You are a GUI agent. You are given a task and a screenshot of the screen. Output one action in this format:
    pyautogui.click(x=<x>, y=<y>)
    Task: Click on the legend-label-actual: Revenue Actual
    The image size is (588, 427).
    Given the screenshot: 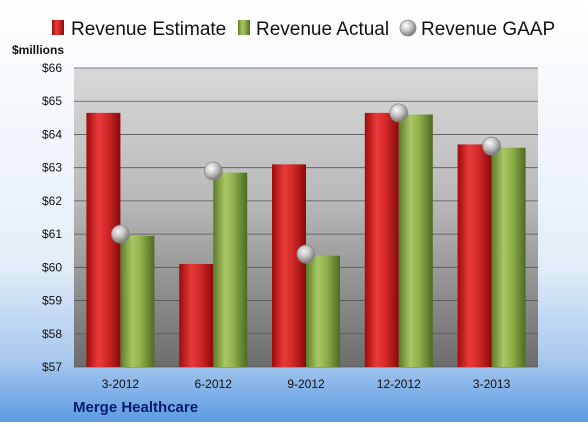 What is the action you would take?
    pyautogui.click(x=322, y=29)
    